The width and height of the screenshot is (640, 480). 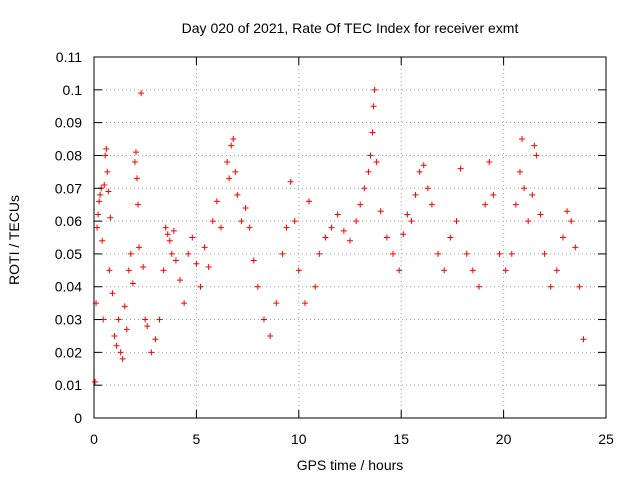 I want to click on y-tick-label: 0.1, so click(x=73, y=90).